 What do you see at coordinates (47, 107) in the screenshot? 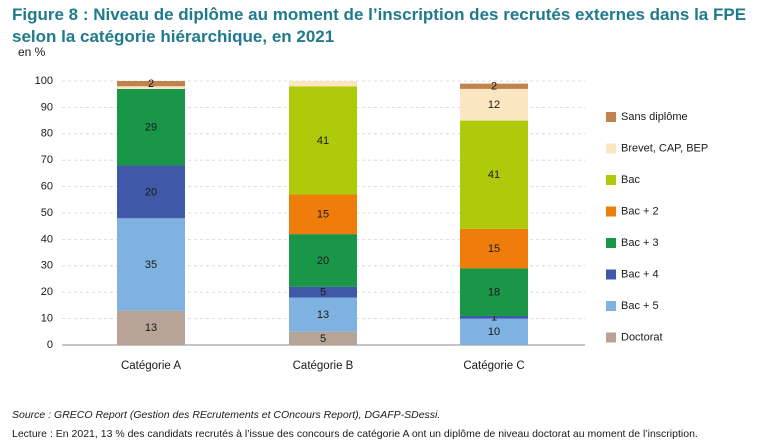
I see `y-tick-label: 90` at bounding box center [47, 107].